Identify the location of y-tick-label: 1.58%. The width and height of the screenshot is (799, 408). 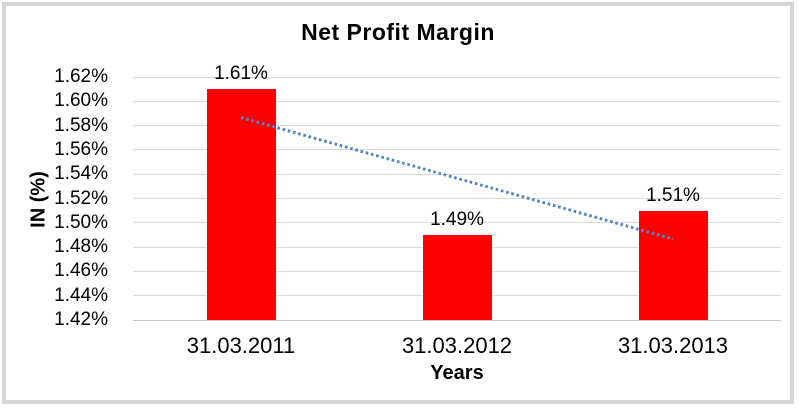
(81, 125).